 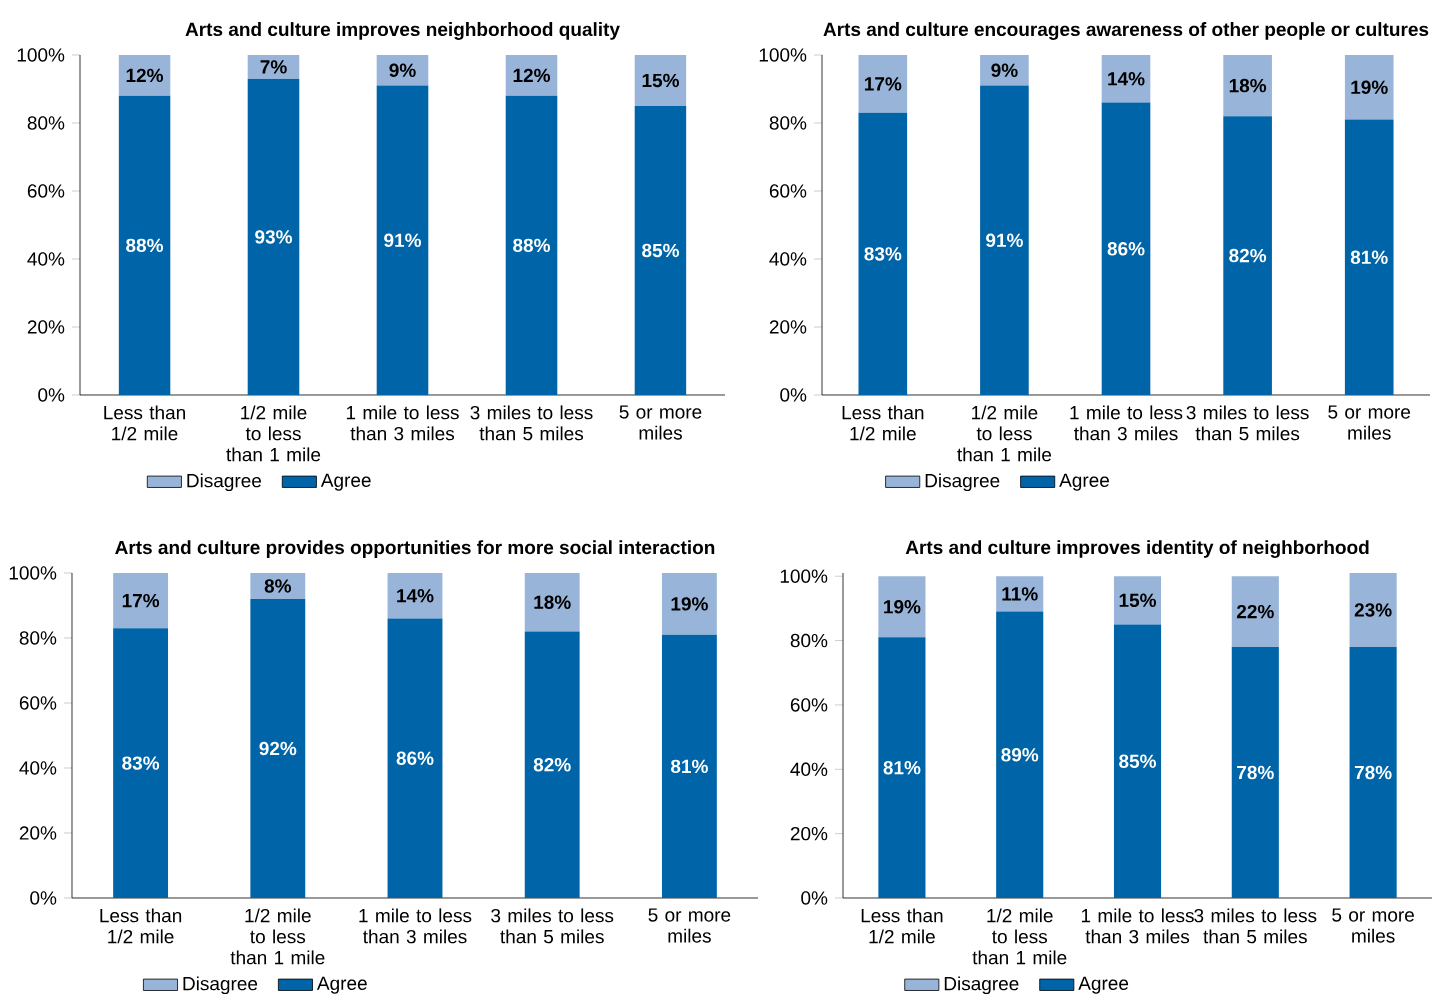 I want to click on data-label: 22%, so click(x=1255, y=611).